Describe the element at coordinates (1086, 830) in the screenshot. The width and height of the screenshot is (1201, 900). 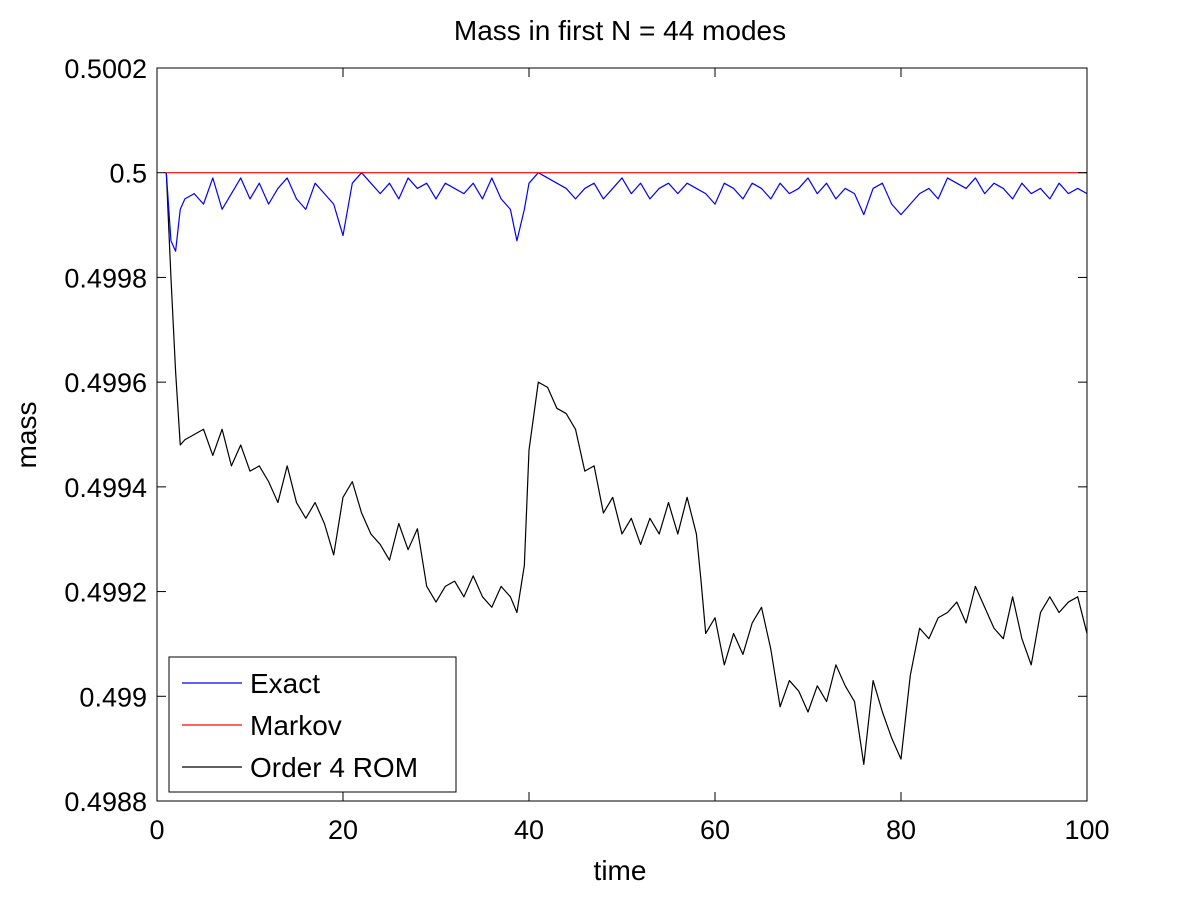
I see `x-tick-label: 100` at that location.